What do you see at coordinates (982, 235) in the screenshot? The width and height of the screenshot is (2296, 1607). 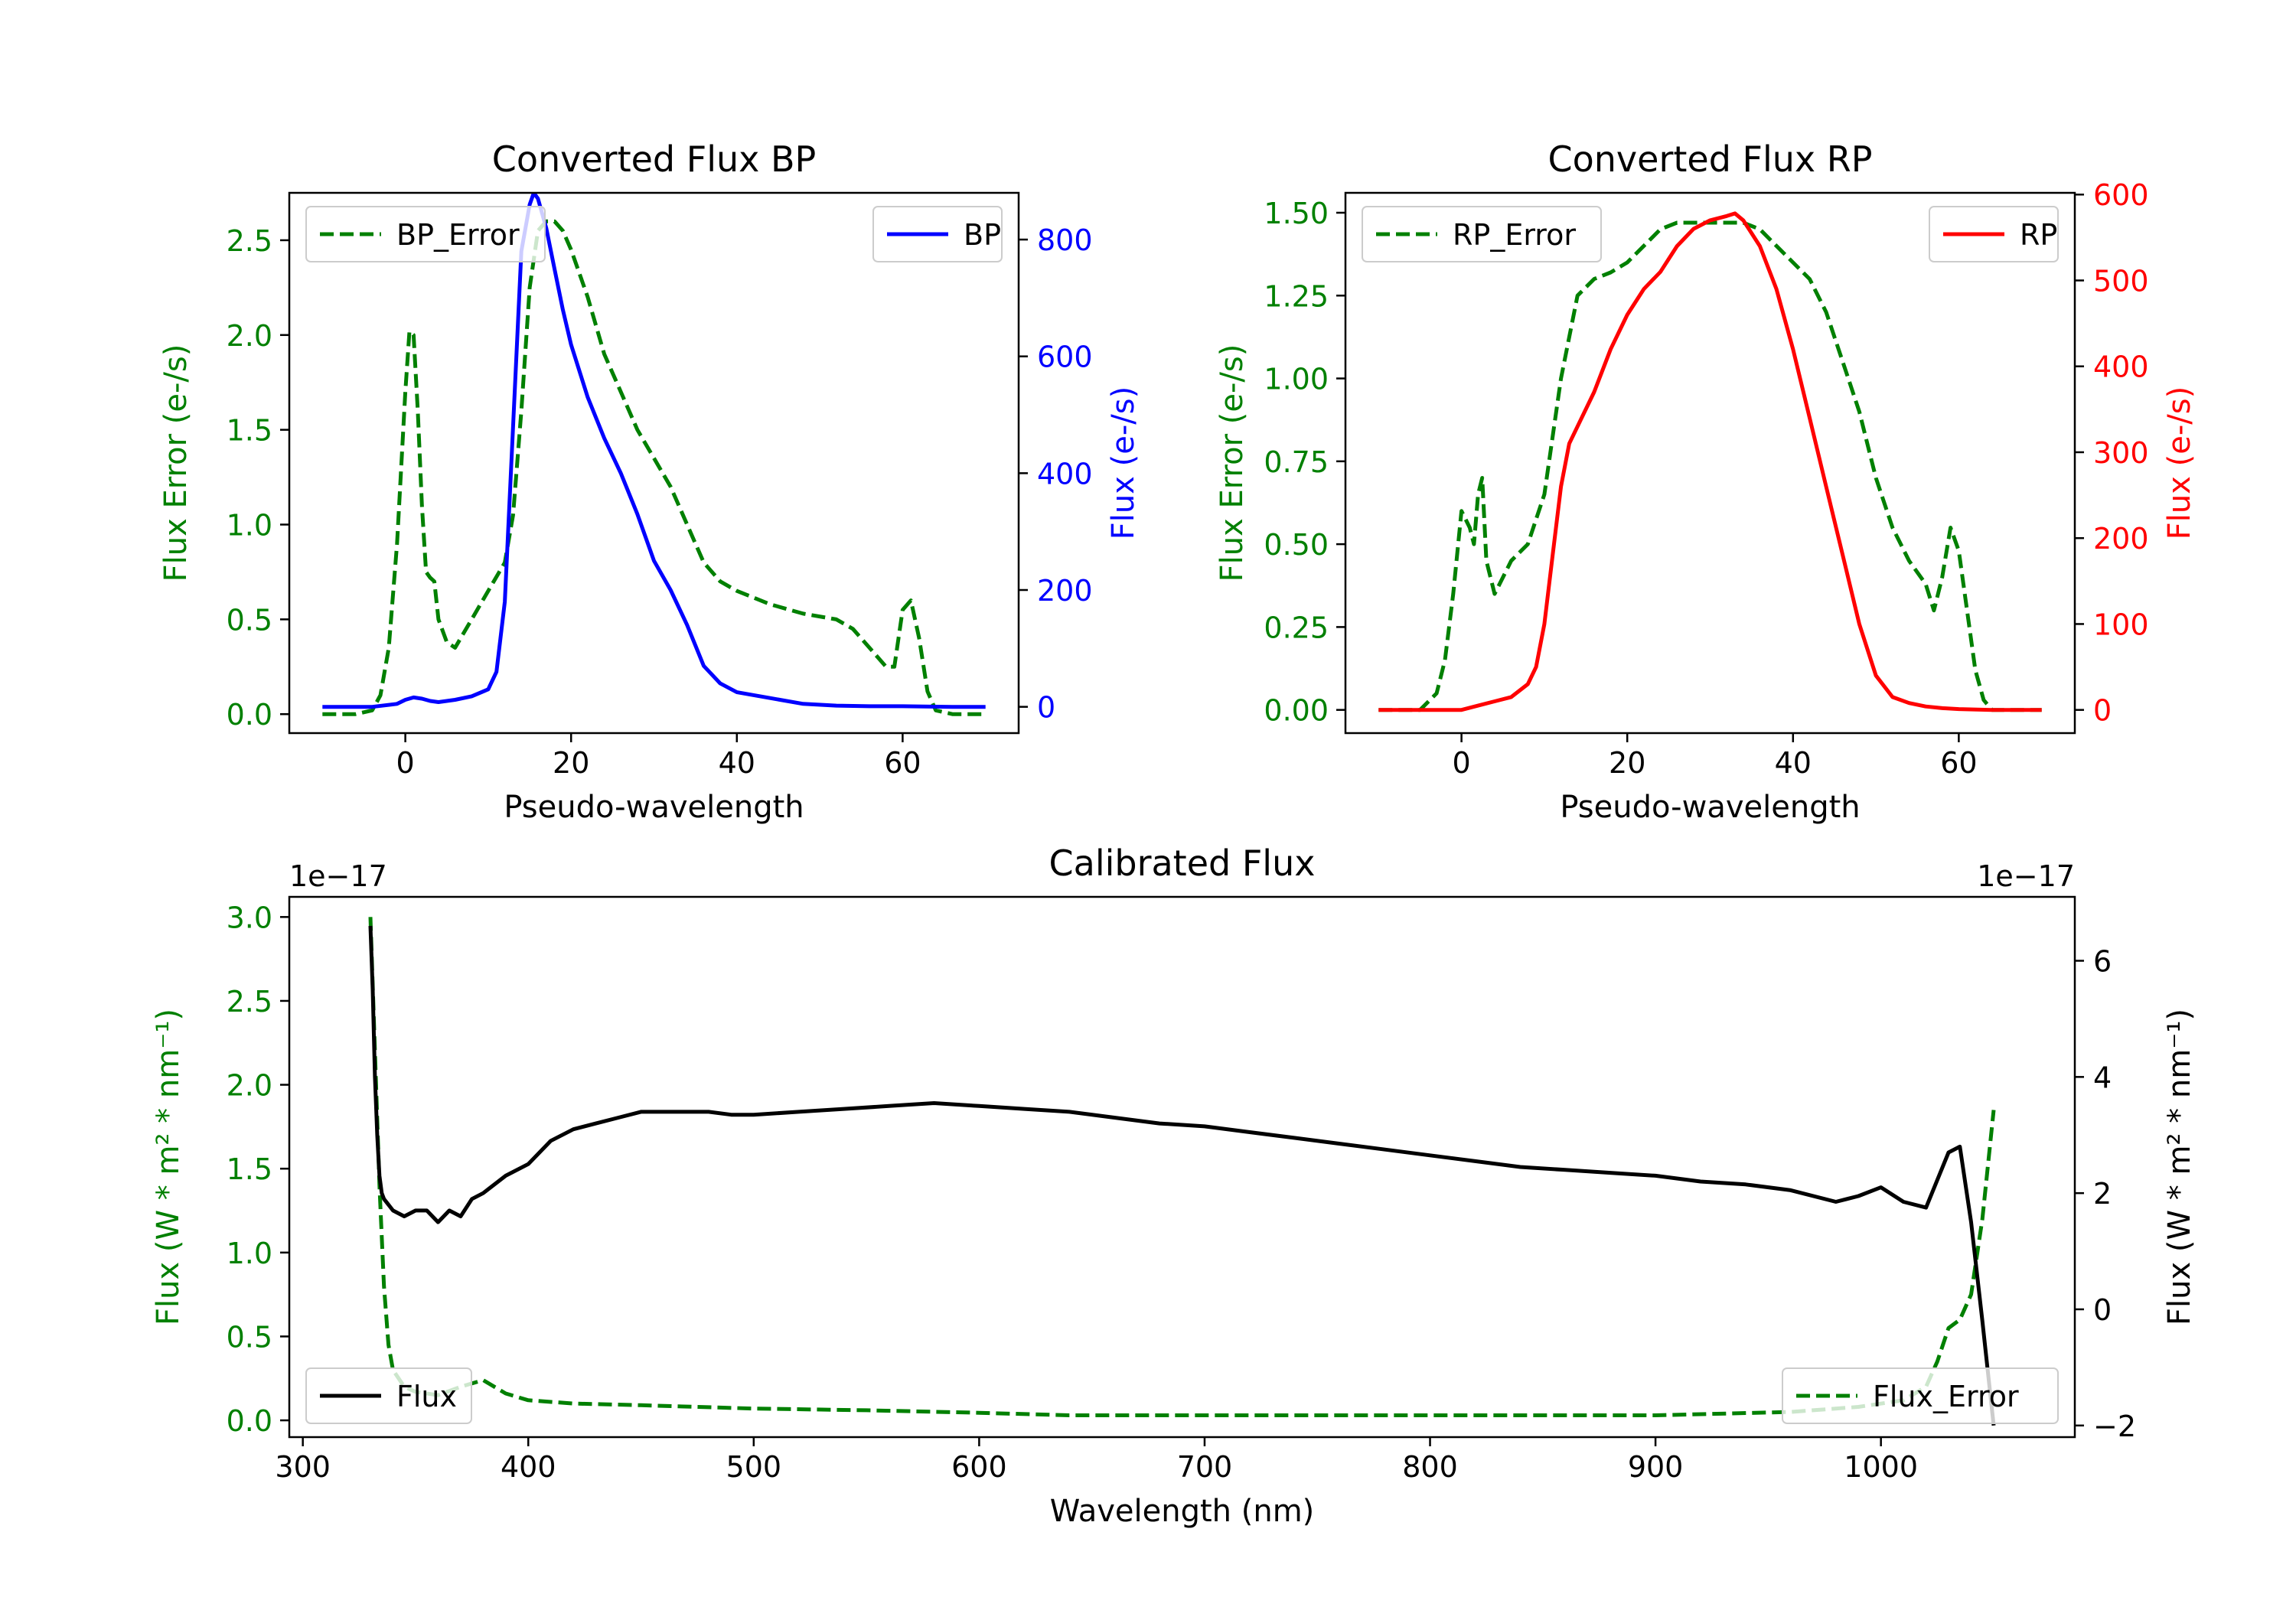 I see `legend-label: BP` at bounding box center [982, 235].